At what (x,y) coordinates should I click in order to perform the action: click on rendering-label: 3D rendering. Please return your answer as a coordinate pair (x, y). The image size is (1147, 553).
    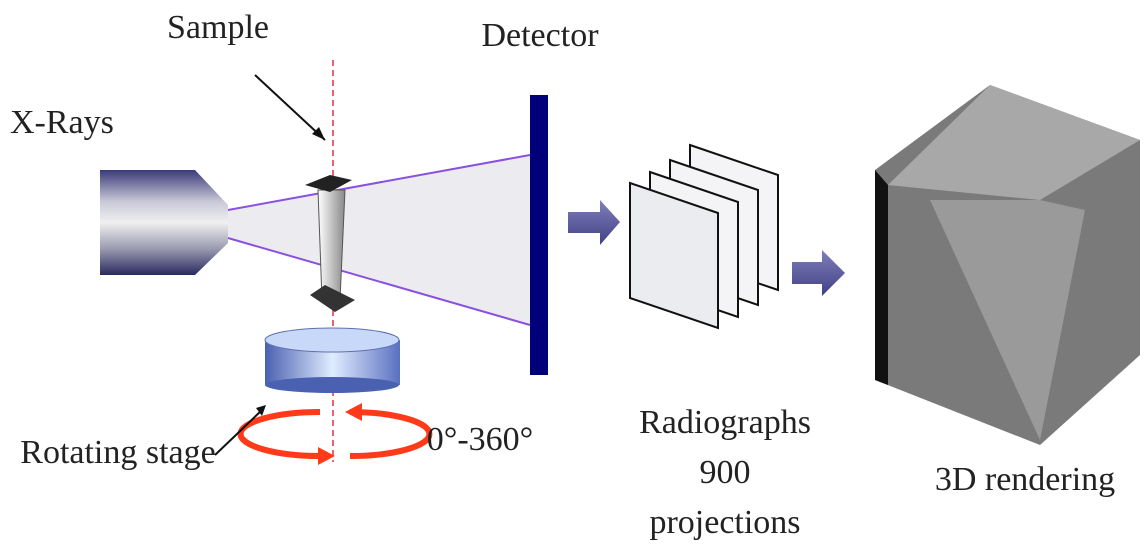
    Looking at the image, I should click on (1025, 479).